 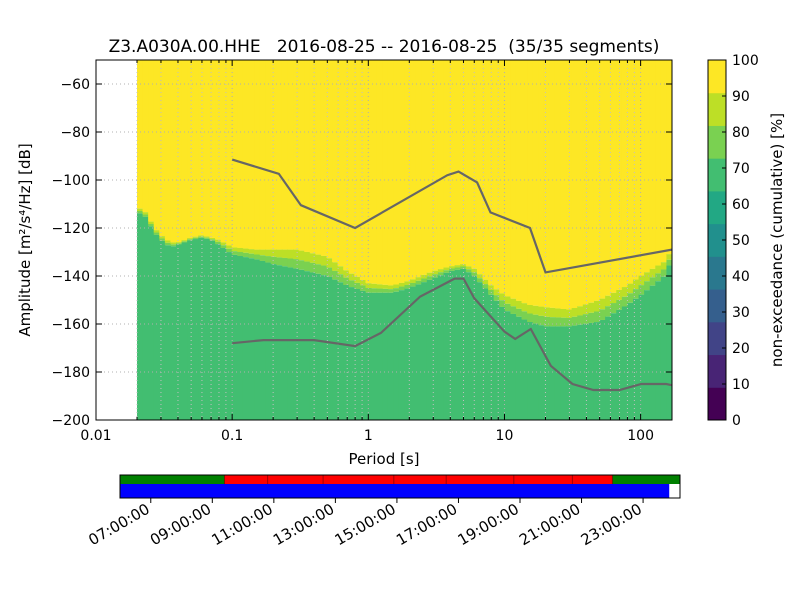 I want to click on x-tick-label: 10, so click(x=505, y=436).